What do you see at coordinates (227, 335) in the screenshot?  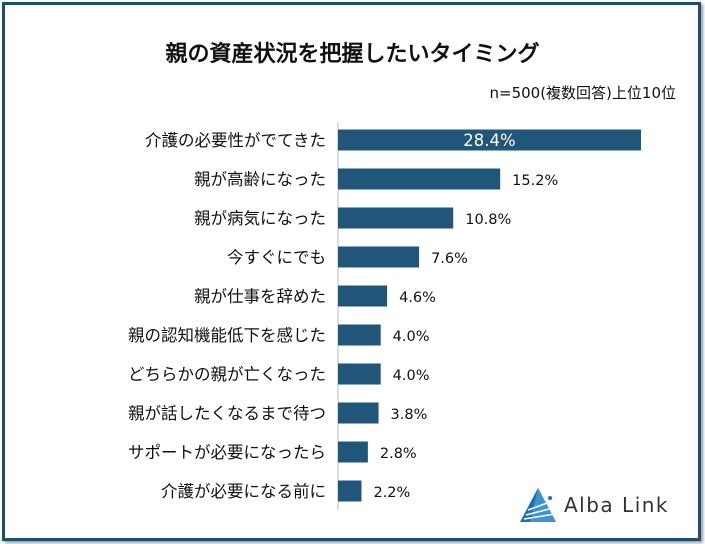 I see `category-label: 親の認知機能低下を感じた` at bounding box center [227, 335].